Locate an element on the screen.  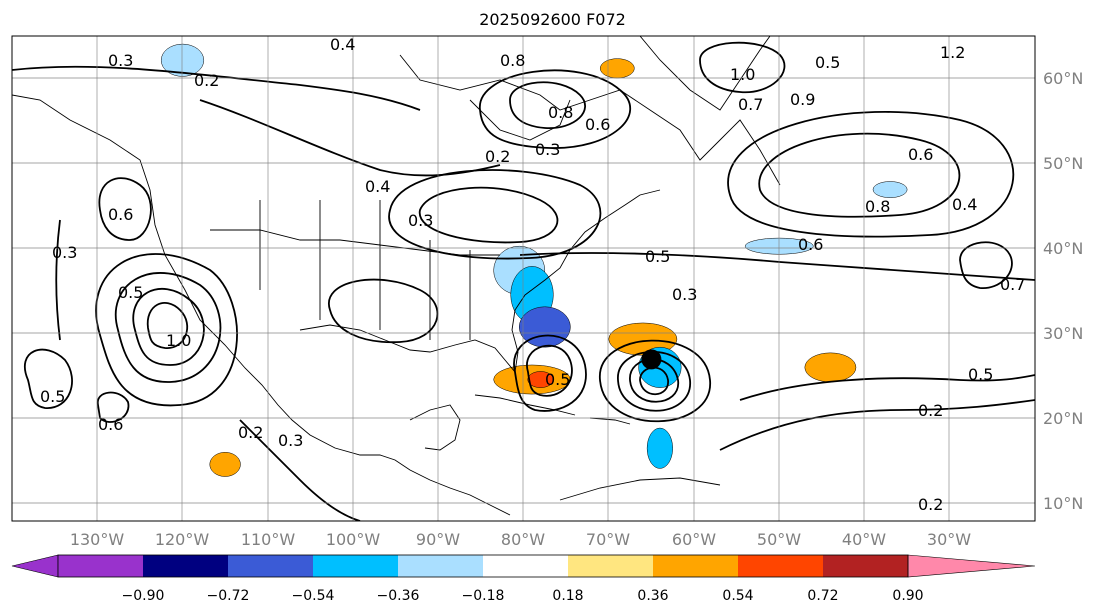
contour-central-loop is located at coordinates (383, 311).